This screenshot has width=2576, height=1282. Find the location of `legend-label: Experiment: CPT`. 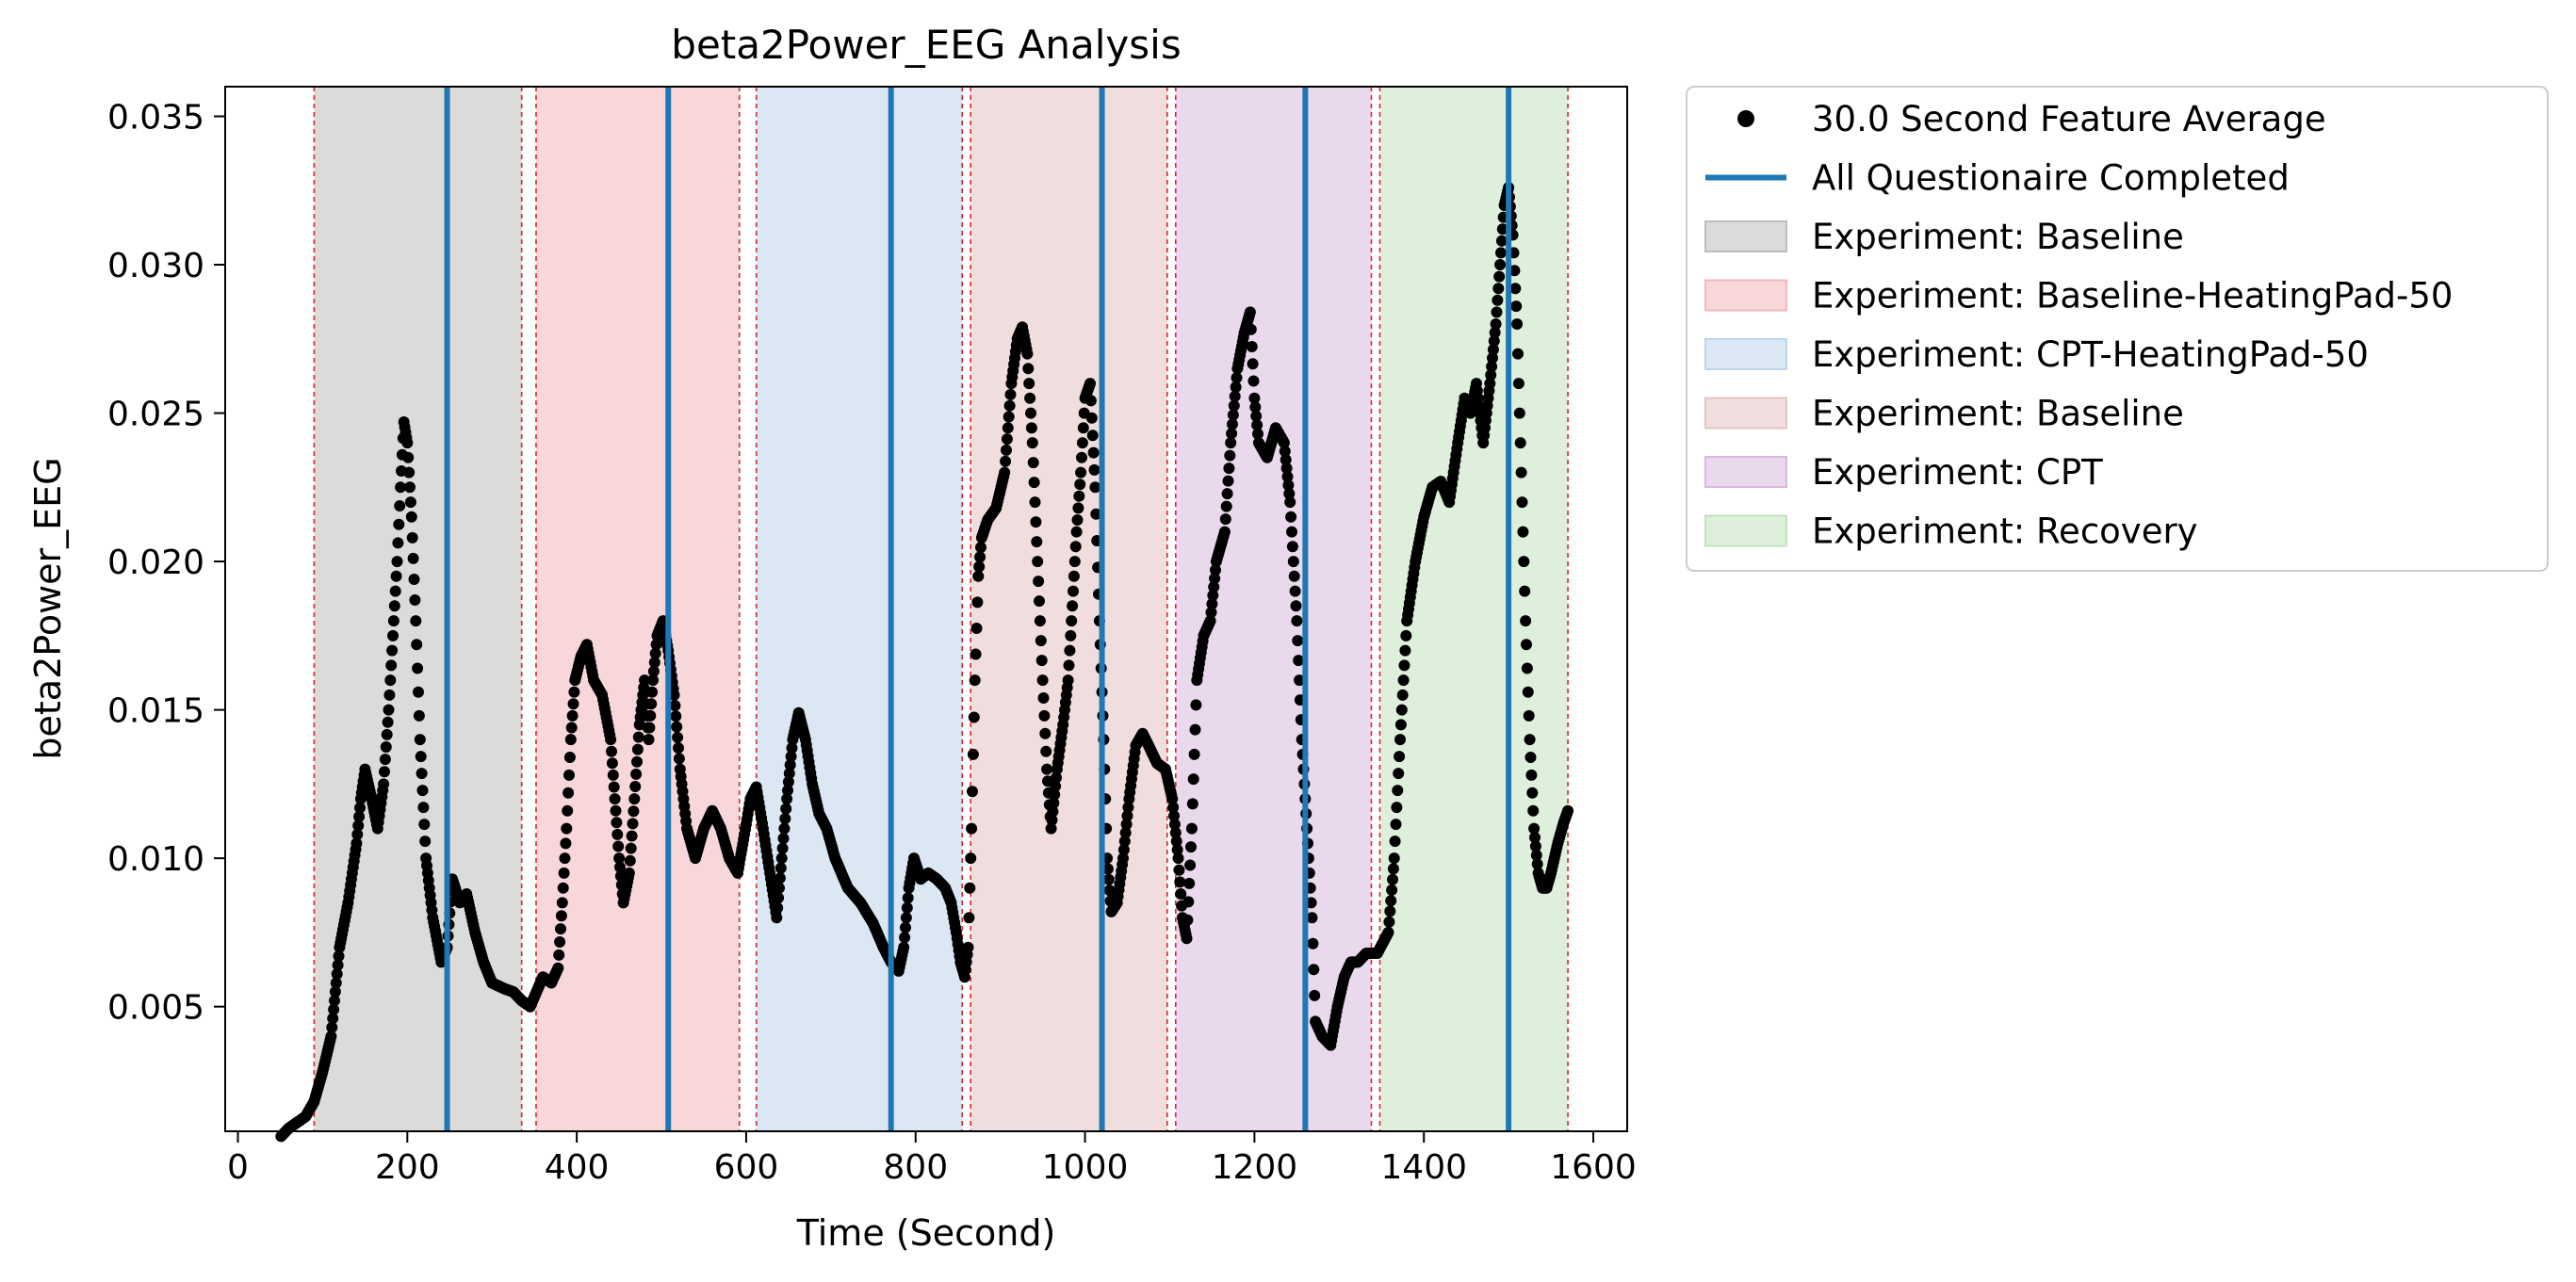

legend-label: Experiment: CPT is located at coordinates (1957, 472).